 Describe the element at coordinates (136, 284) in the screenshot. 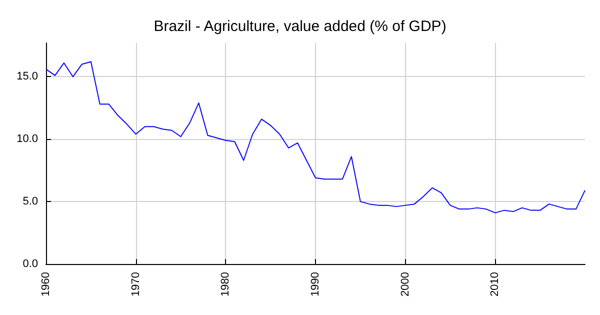

I see `x-tick-label: 1970` at that location.